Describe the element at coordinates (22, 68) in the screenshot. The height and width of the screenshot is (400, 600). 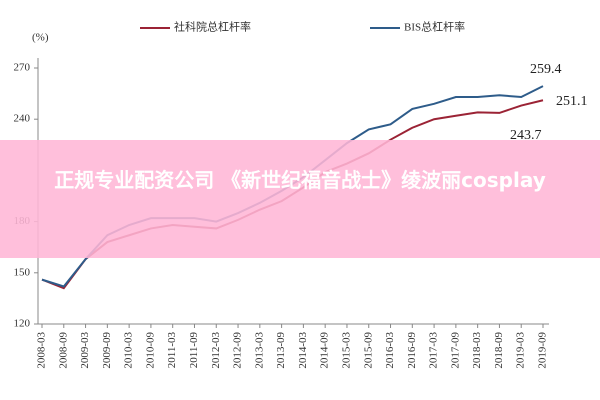
I see `y-tick-label: 270` at that location.